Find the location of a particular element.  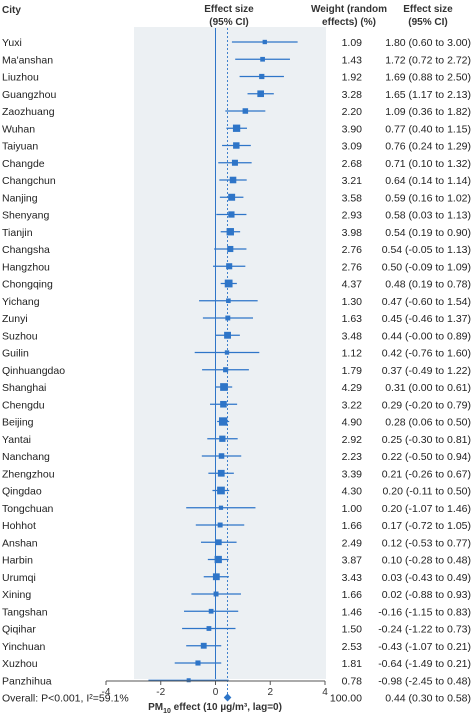

study-row: Nanchang 2.23 0.22 (-0.50 to 0.94) is located at coordinates (236, 457).